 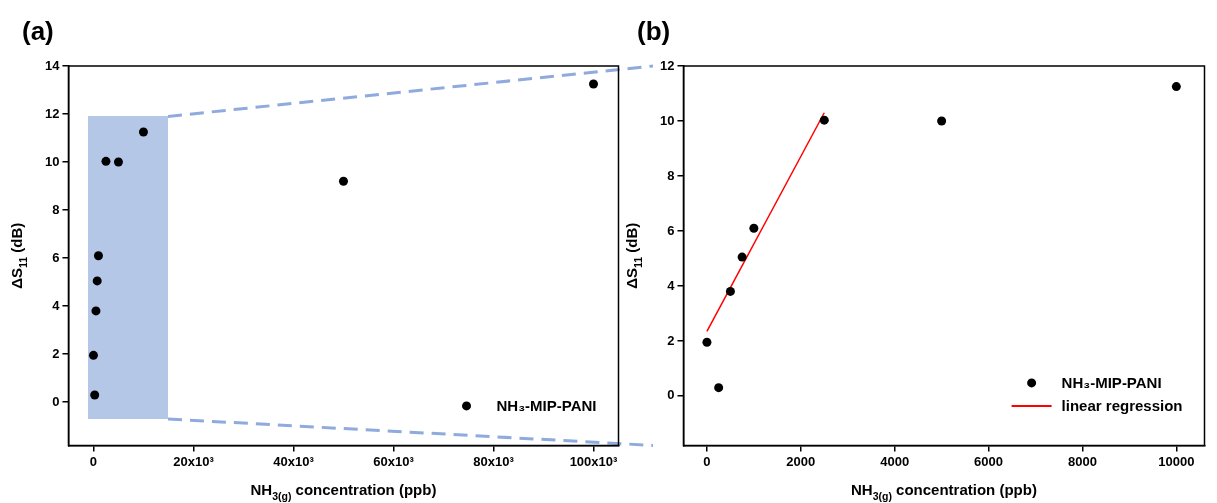 What do you see at coordinates (494, 461) in the screenshot?
I see `x-tick-label: 80x10³` at bounding box center [494, 461].